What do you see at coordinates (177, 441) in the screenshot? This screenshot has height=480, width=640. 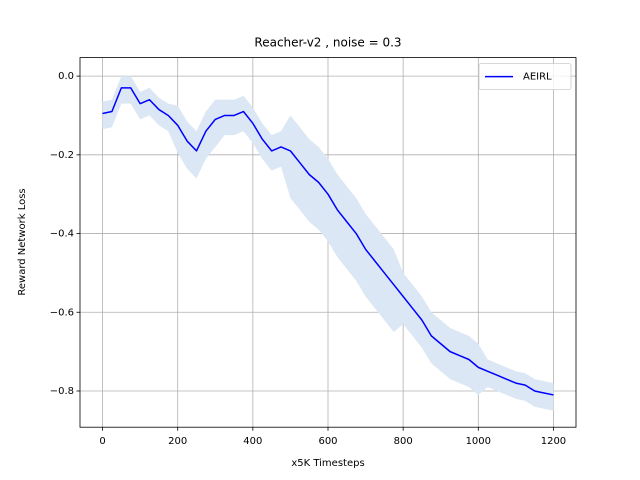 I see `x-tick-label: 200` at bounding box center [177, 441].